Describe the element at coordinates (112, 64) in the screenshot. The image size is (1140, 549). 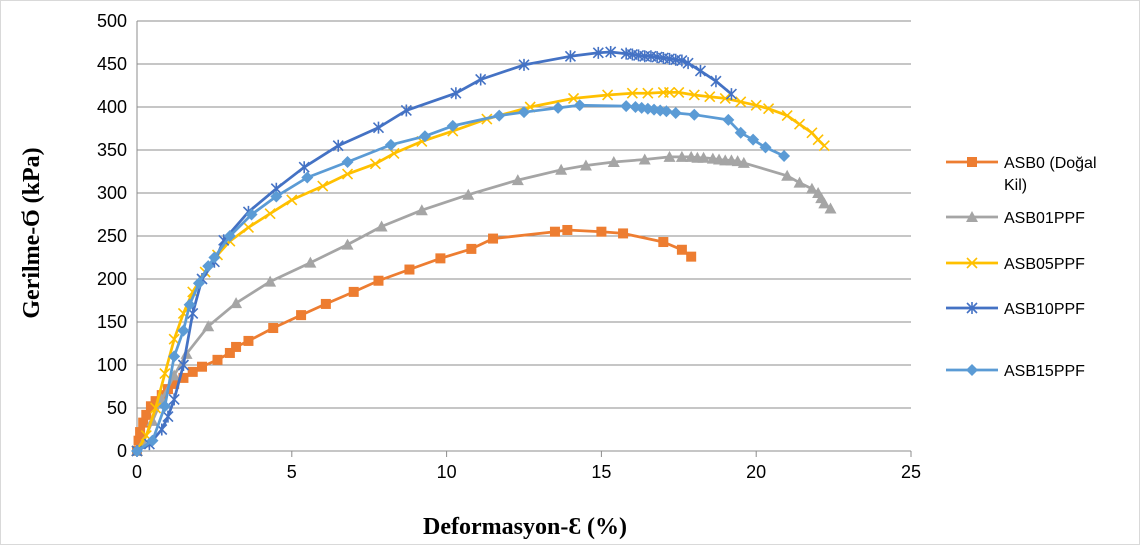
I see `y-tick-label-450: 450` at that location.